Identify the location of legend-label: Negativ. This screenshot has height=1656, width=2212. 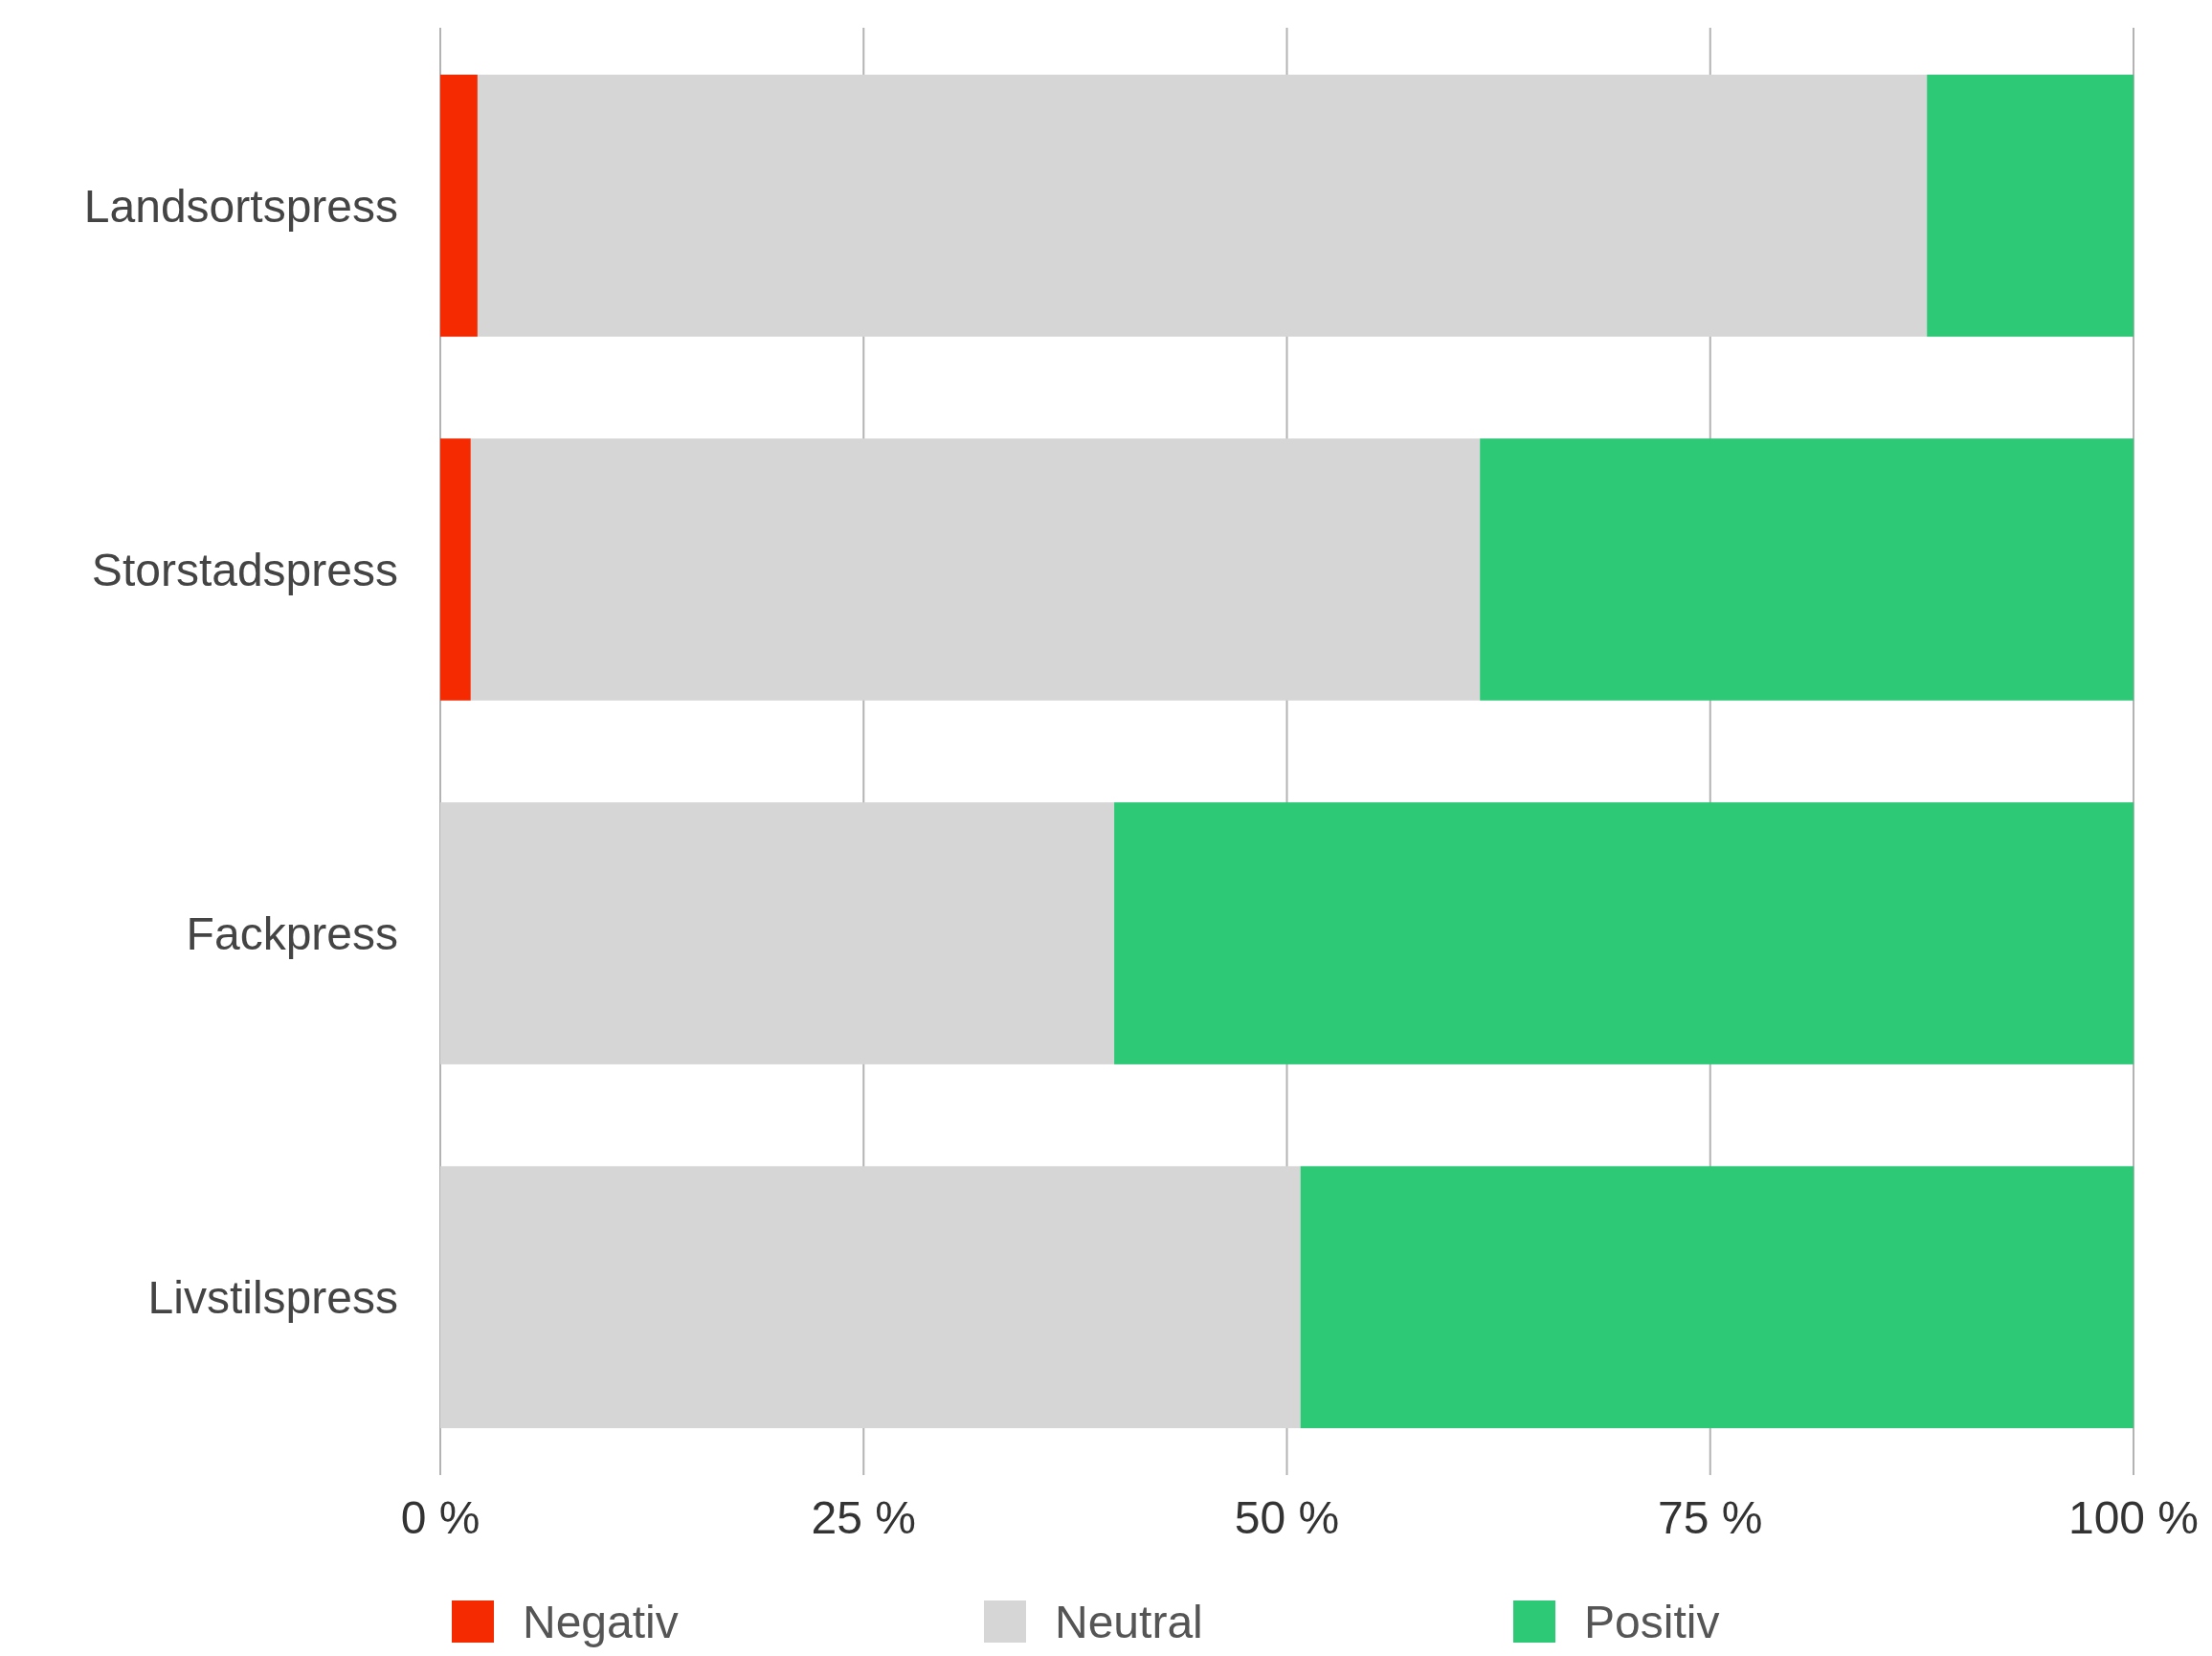
(601, 1621).